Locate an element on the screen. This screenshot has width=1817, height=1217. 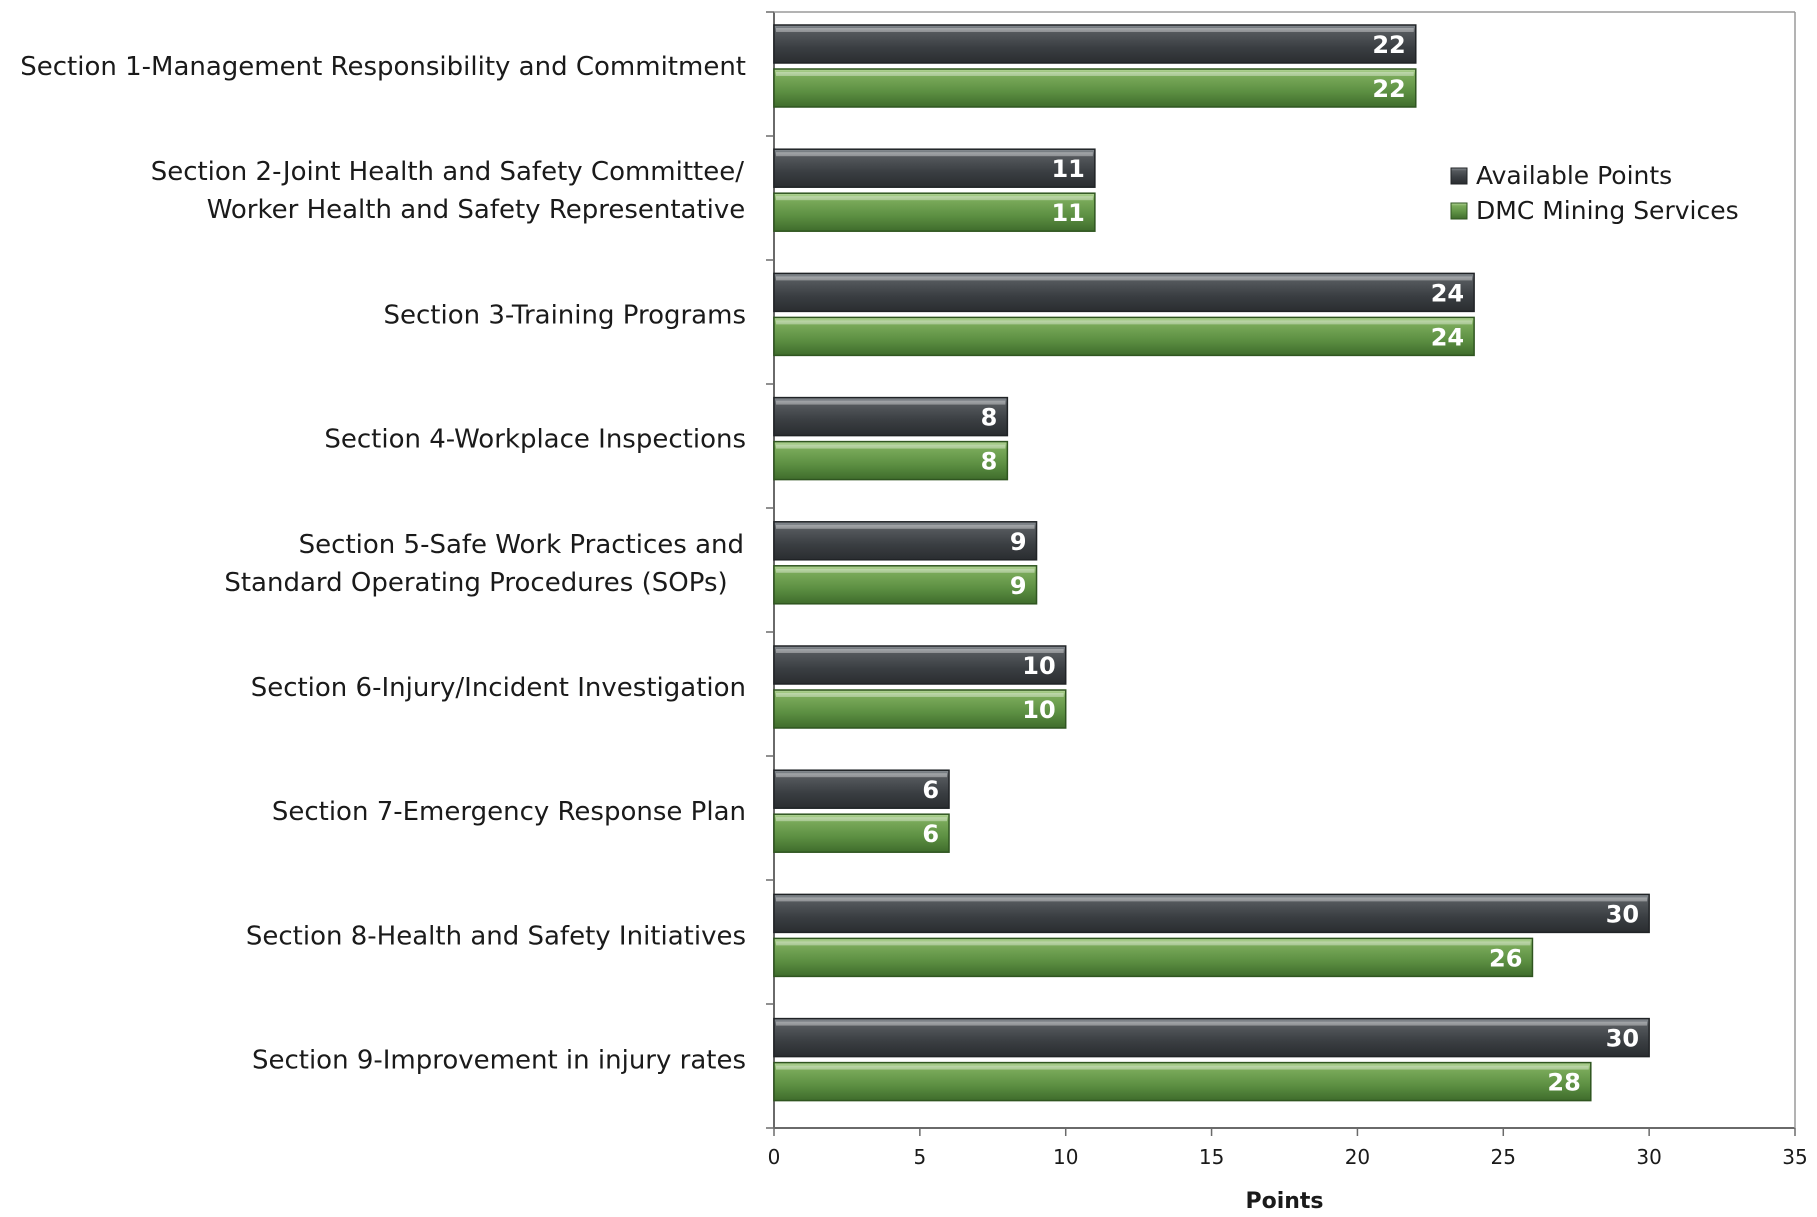
category-label-9: Section 9-Improvement in injury rates is located at coordinates (499, 1061).